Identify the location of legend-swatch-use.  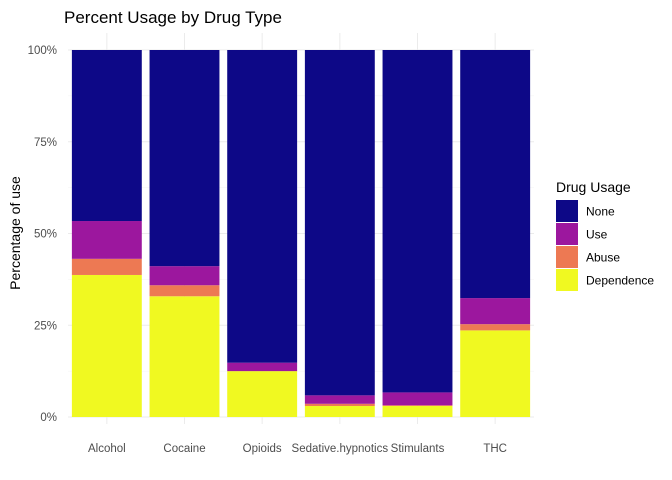
(567, 234).